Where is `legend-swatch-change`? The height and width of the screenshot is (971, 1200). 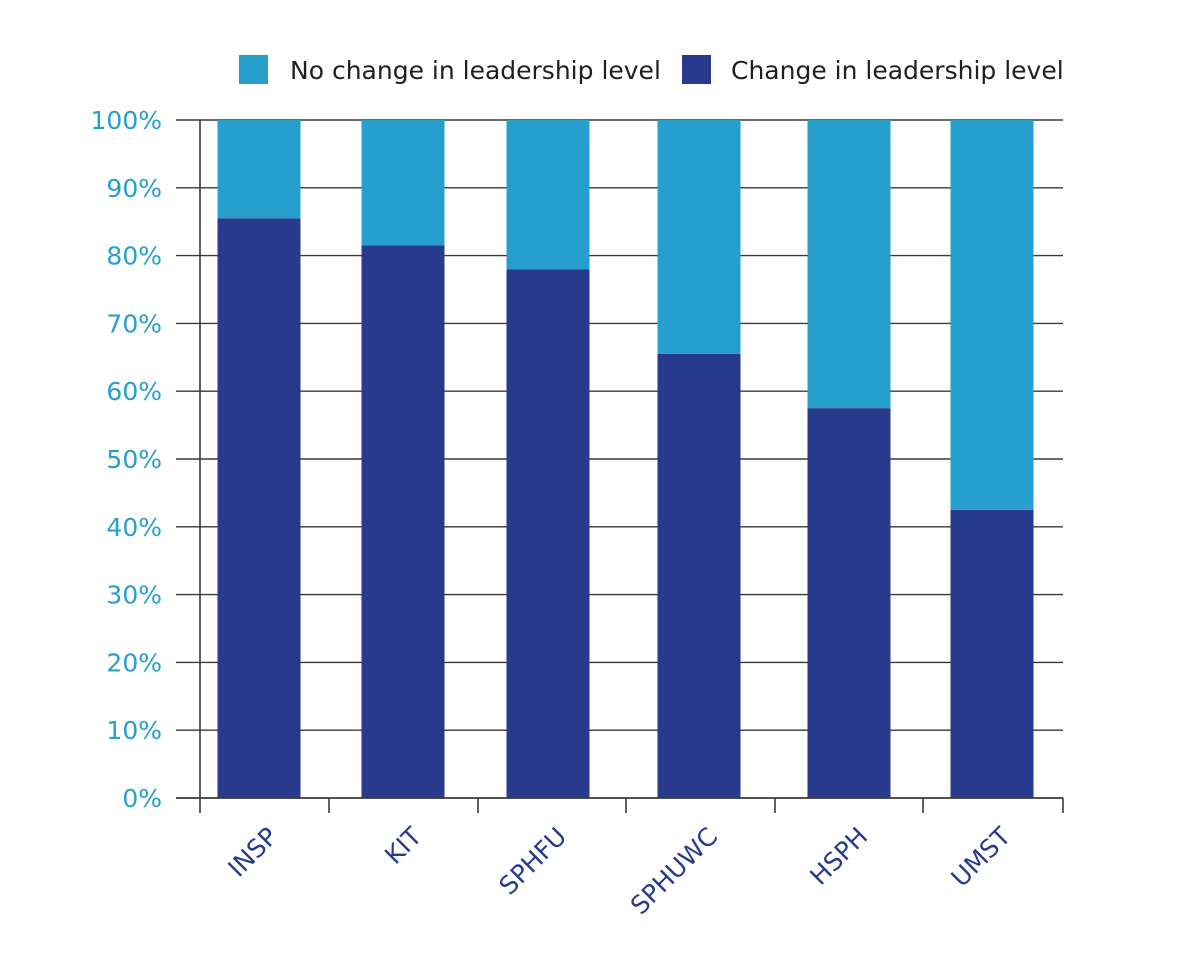 legend-swatch-change is located at coordinates (696, 69).